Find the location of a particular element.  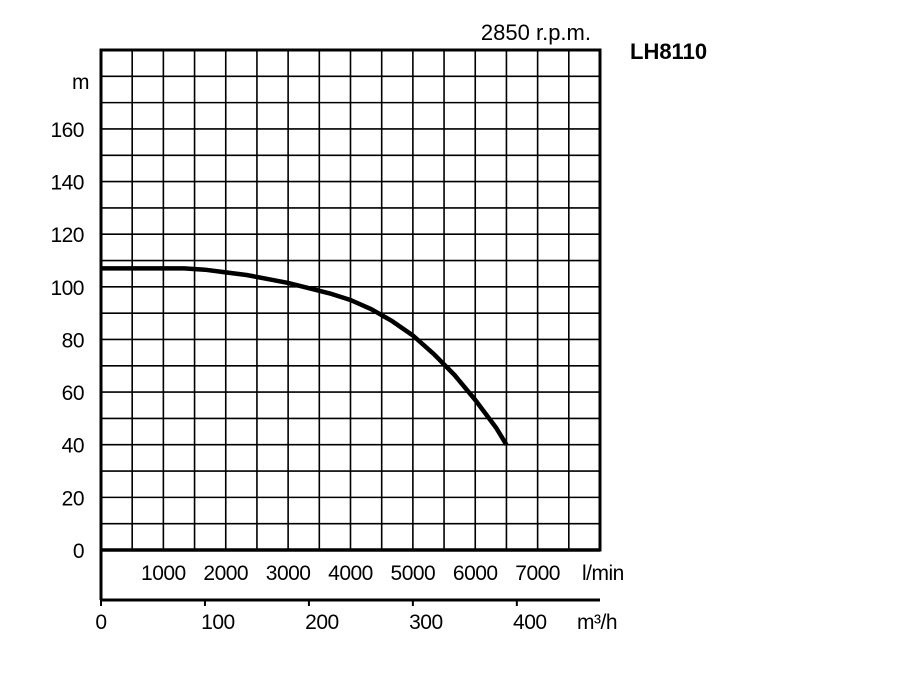

chart-header: 2850 r.p.m. is located at coordinates (536, 32).